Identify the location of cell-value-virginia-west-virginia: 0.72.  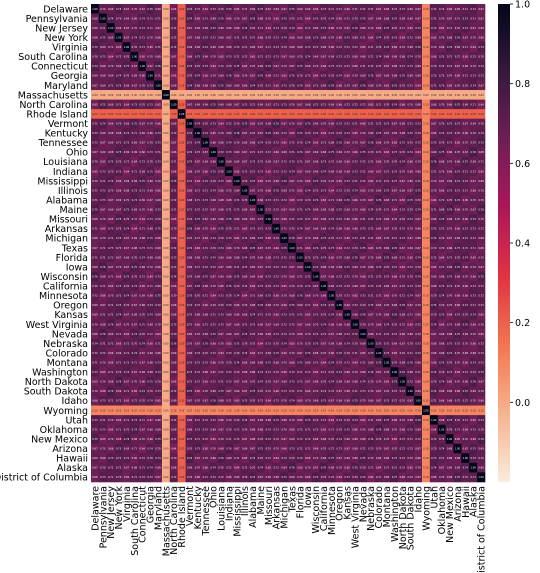
(355, 47).